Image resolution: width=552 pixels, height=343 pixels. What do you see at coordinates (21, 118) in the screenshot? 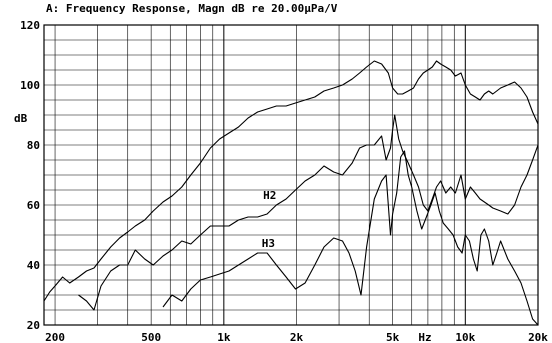
I see `y-axis-label: dB` at bounding box center [21, 118].